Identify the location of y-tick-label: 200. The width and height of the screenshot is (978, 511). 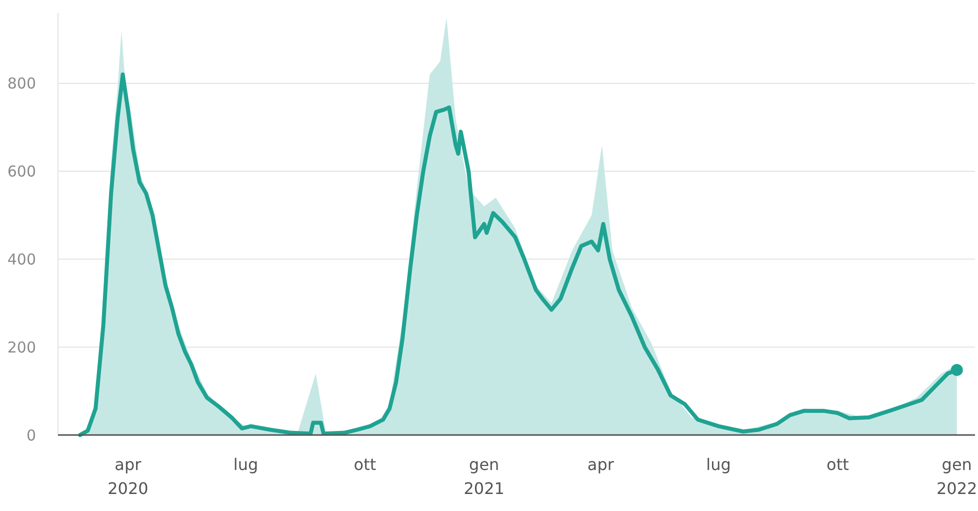
(21, 347).